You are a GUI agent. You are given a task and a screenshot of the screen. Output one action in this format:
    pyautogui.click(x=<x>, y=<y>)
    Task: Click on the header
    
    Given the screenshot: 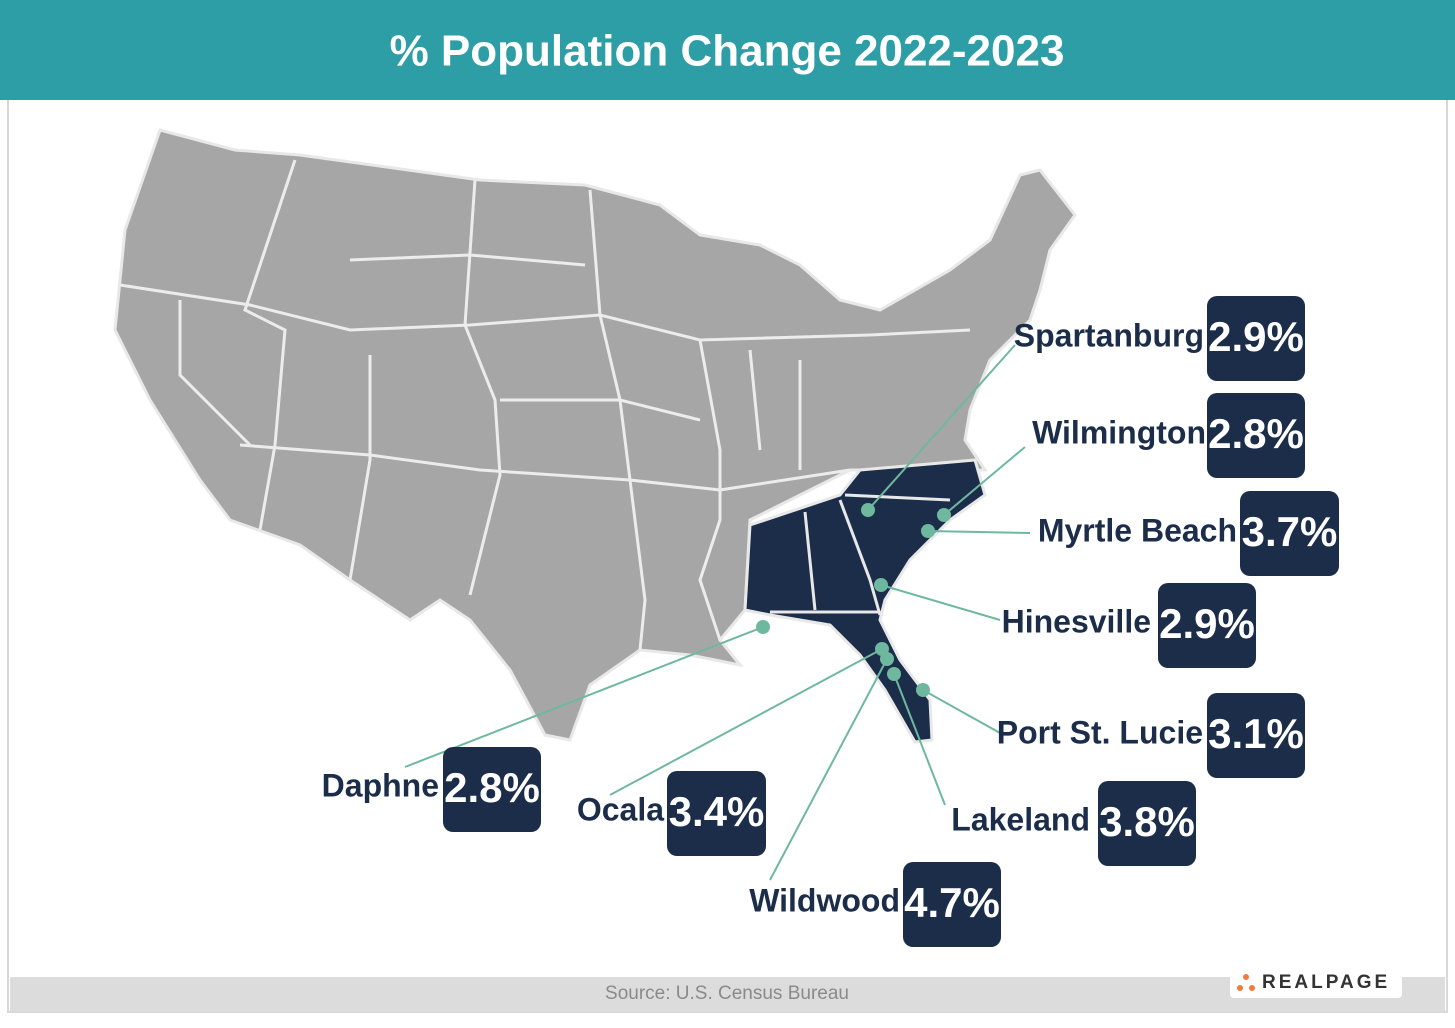 What is the action you would take?
    pyautogui.click(x=727, y=50)
    